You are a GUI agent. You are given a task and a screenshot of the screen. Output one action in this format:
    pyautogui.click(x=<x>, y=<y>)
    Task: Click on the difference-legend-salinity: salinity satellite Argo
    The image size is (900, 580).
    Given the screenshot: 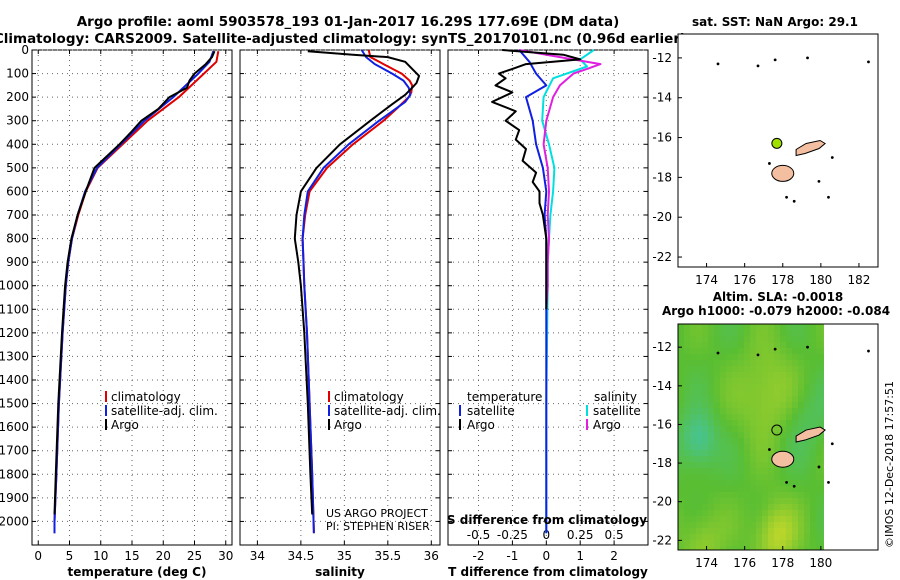 What is the action you would take?
    pyautogui.click(x=613, y=411)
    